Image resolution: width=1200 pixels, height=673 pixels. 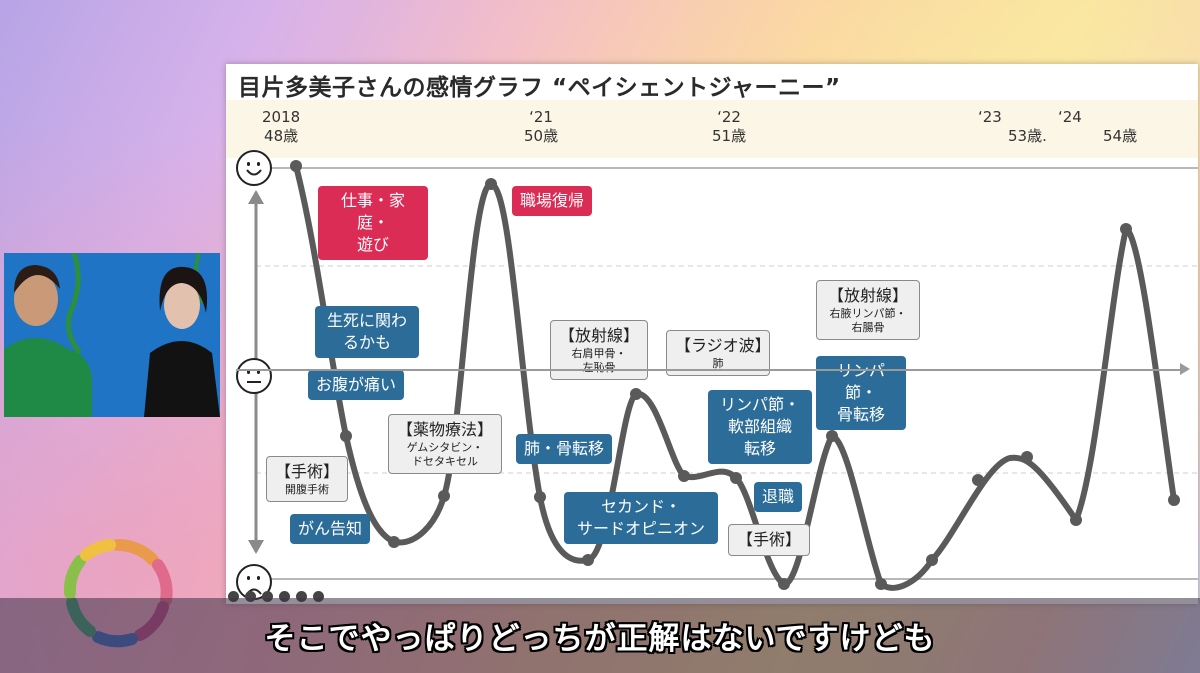 I want to click on age-text: 48歳, so click(x=281, y=136).